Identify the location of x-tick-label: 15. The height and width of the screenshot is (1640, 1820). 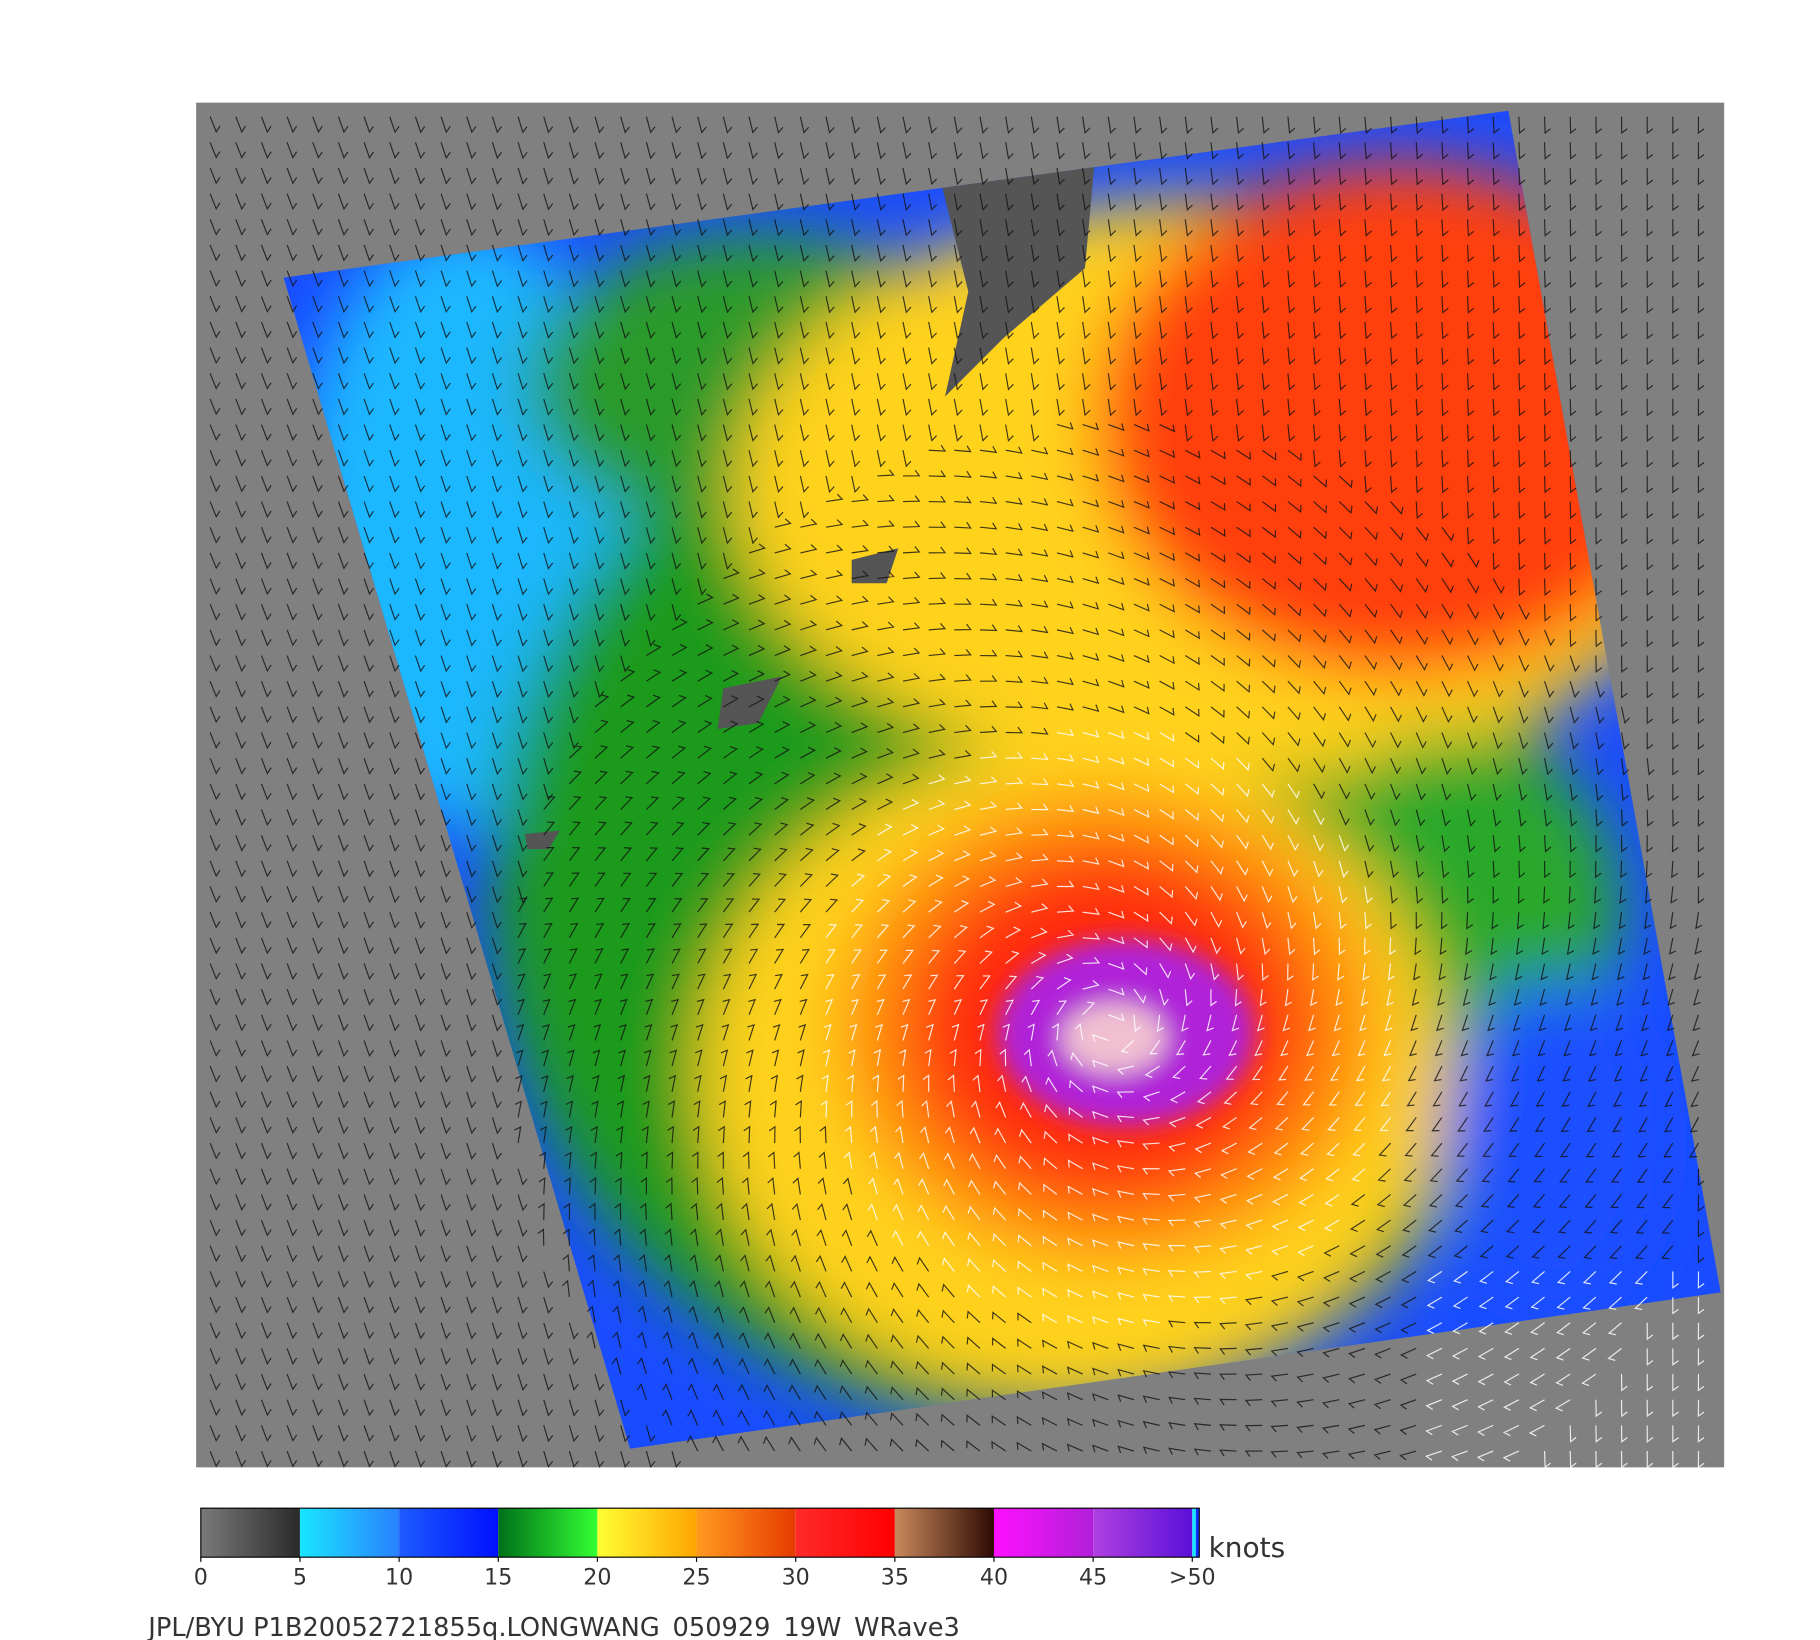
(498, 1578).